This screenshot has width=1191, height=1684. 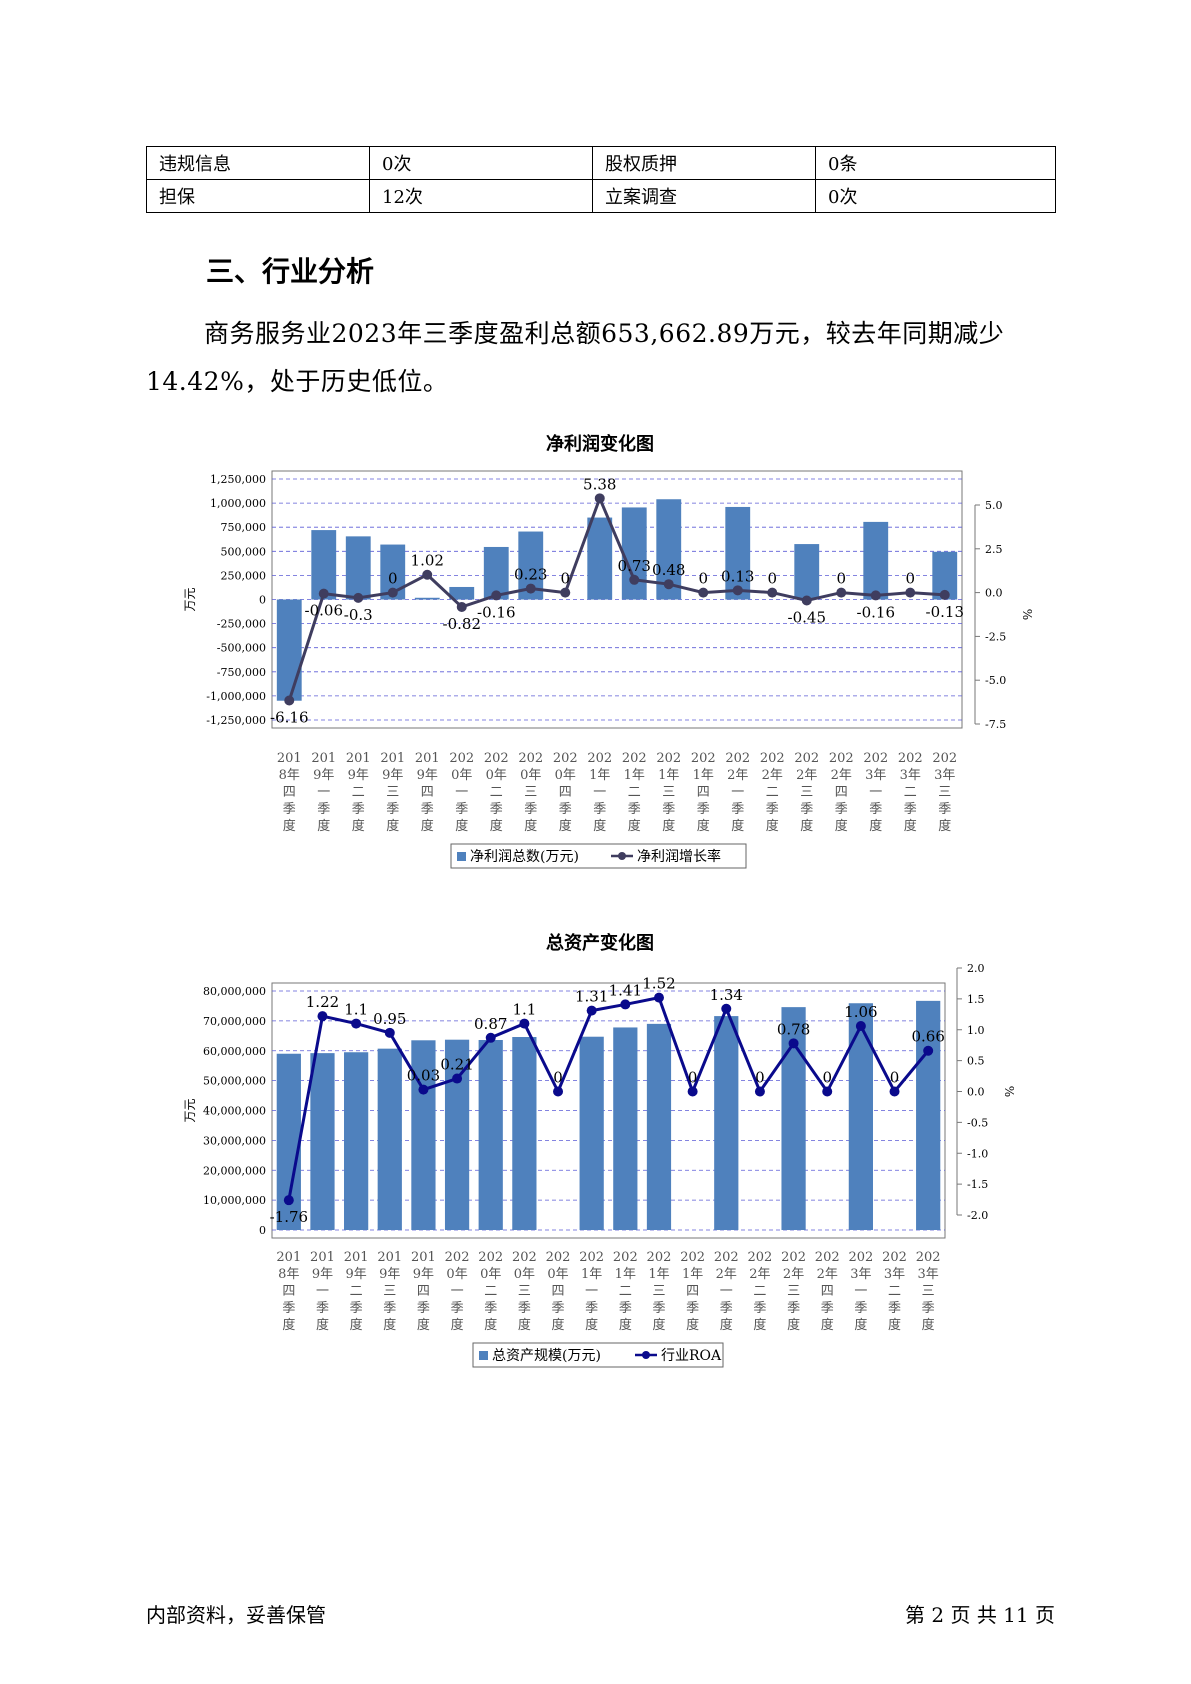 I want to click on y-tick-label: 20,000,000, so click(x=234, y=1170).